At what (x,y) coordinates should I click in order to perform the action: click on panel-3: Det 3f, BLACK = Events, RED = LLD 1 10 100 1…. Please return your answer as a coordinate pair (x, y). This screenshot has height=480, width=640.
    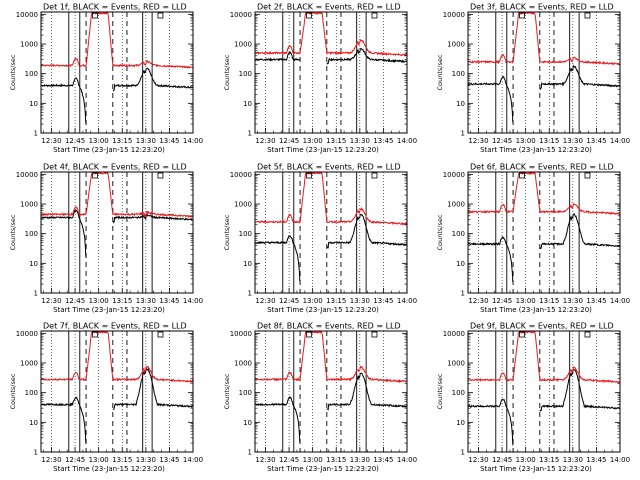
    Looking at the image, I should click on (533, 79).